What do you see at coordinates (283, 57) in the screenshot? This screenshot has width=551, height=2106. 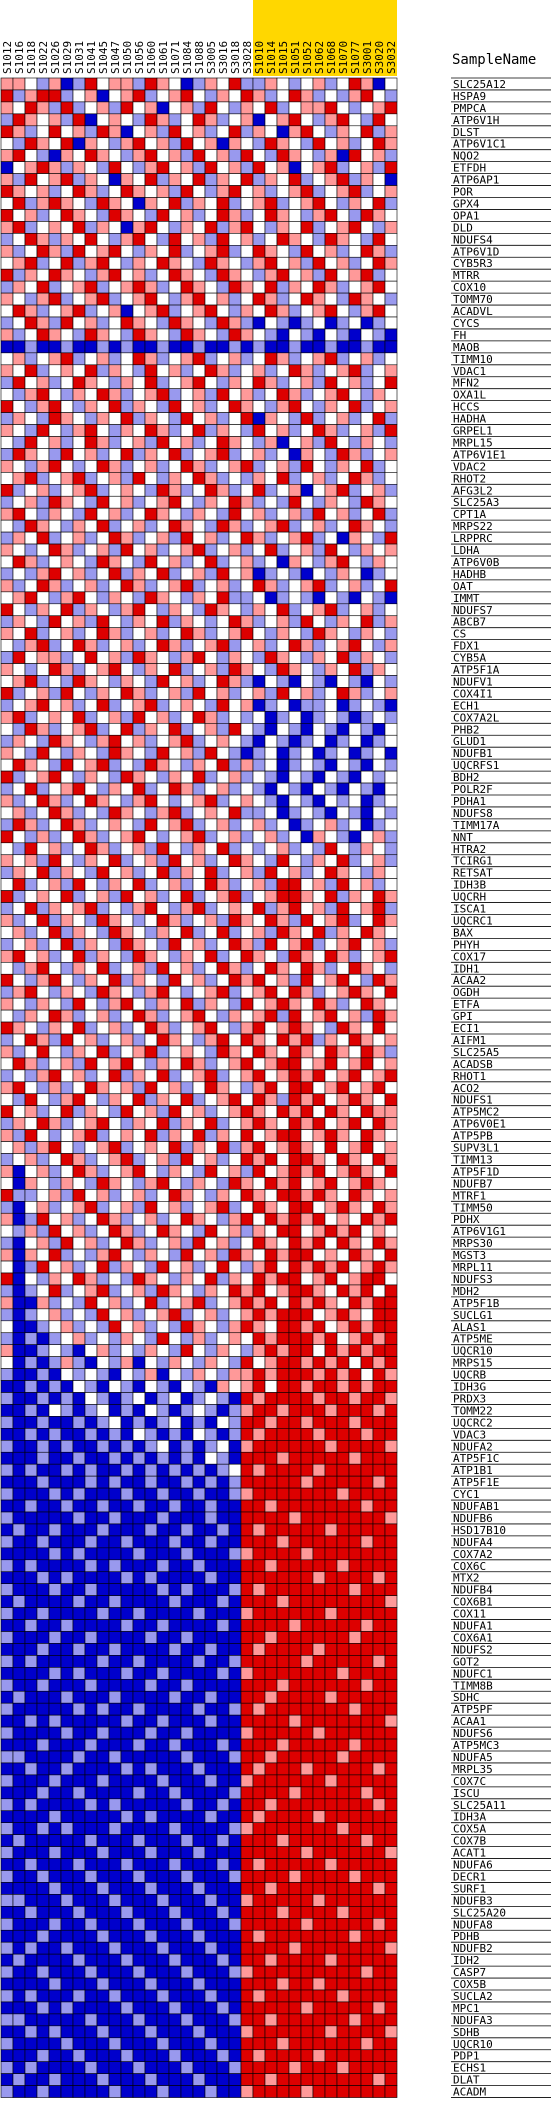 I see `sample-label: S1015` at bounding box center [283, 57].